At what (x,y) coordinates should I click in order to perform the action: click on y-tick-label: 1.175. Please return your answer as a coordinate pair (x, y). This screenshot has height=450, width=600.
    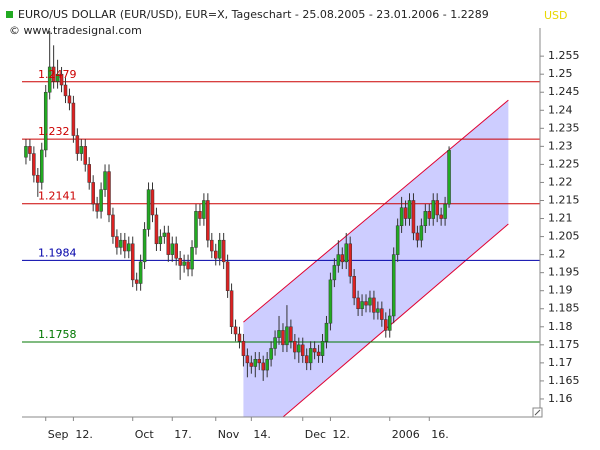
    Looking at the image, I should click on (564, 344).